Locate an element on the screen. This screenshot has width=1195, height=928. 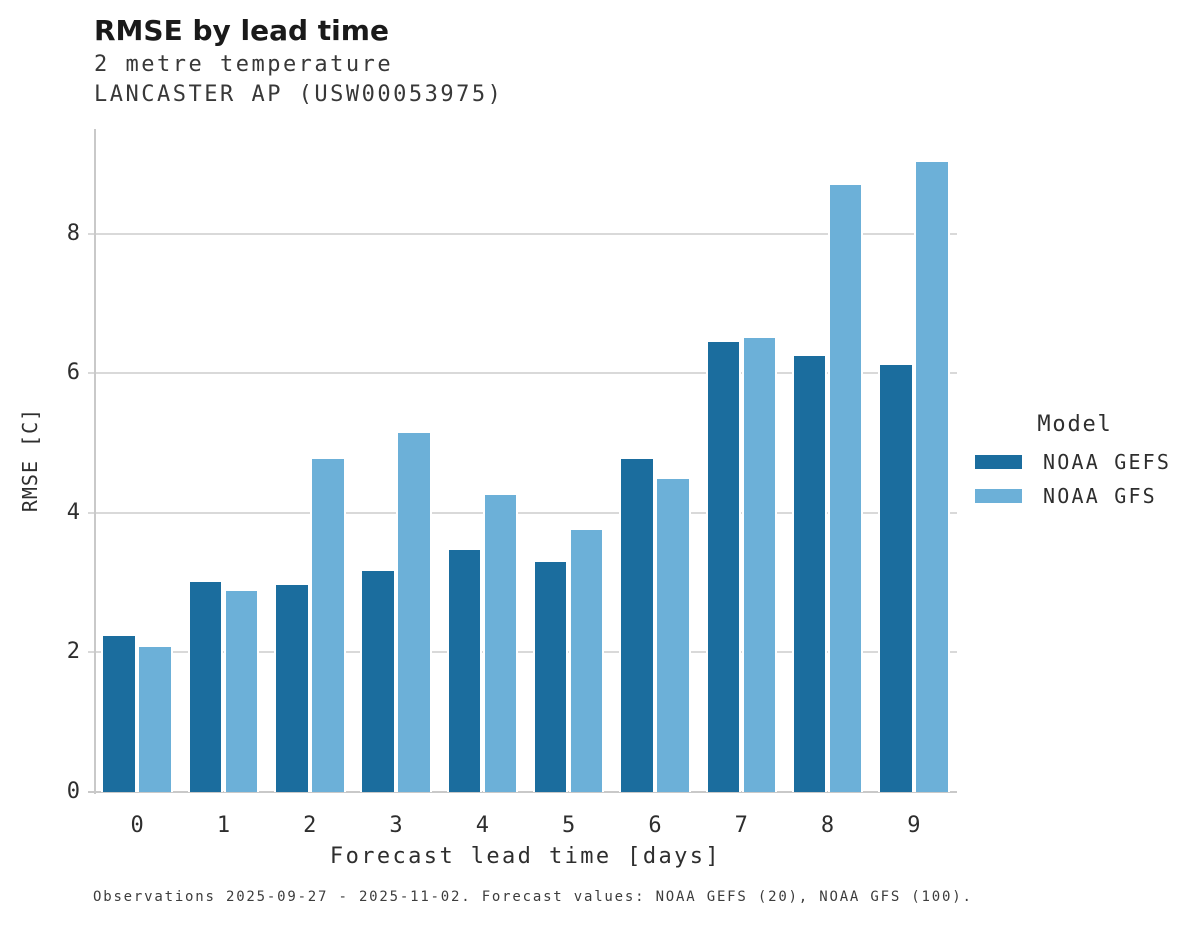
legend-item-label: NOAA GEFS is located at coordinates (1107, 462).